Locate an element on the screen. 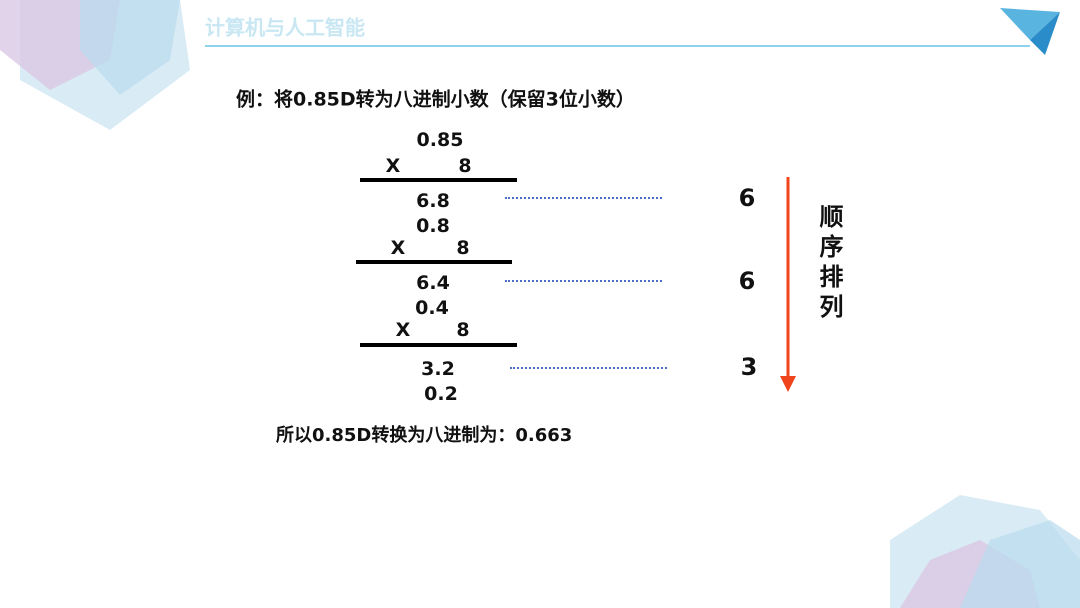  multiplicand: 0.8 is located at coordinates (433, 226).